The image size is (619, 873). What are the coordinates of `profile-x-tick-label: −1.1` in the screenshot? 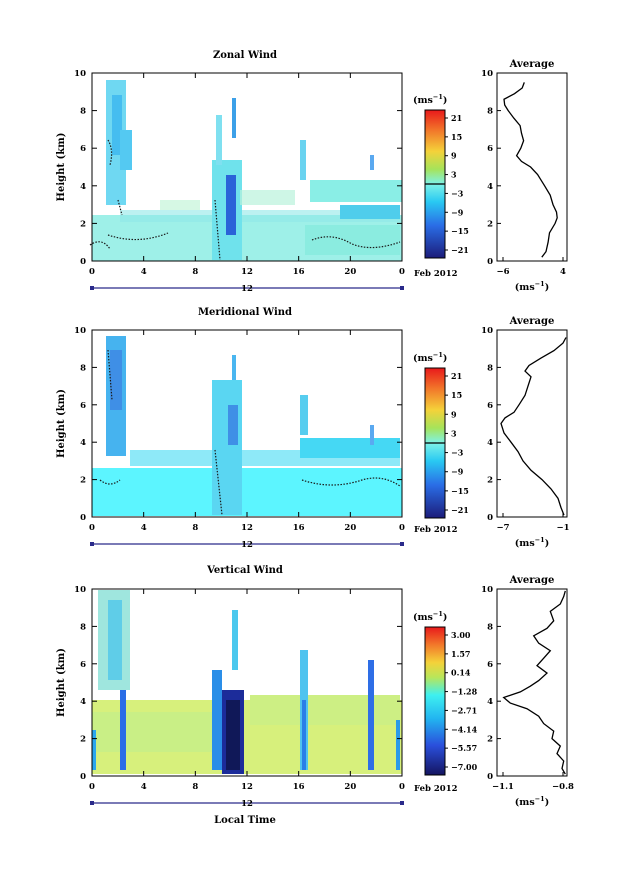 It's located at (503, 787).